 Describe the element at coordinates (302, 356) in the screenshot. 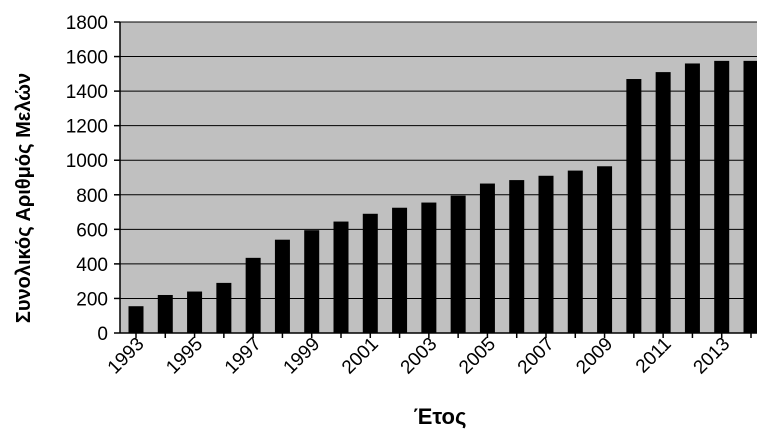

I see `x-tick-label: 1999` at that location.